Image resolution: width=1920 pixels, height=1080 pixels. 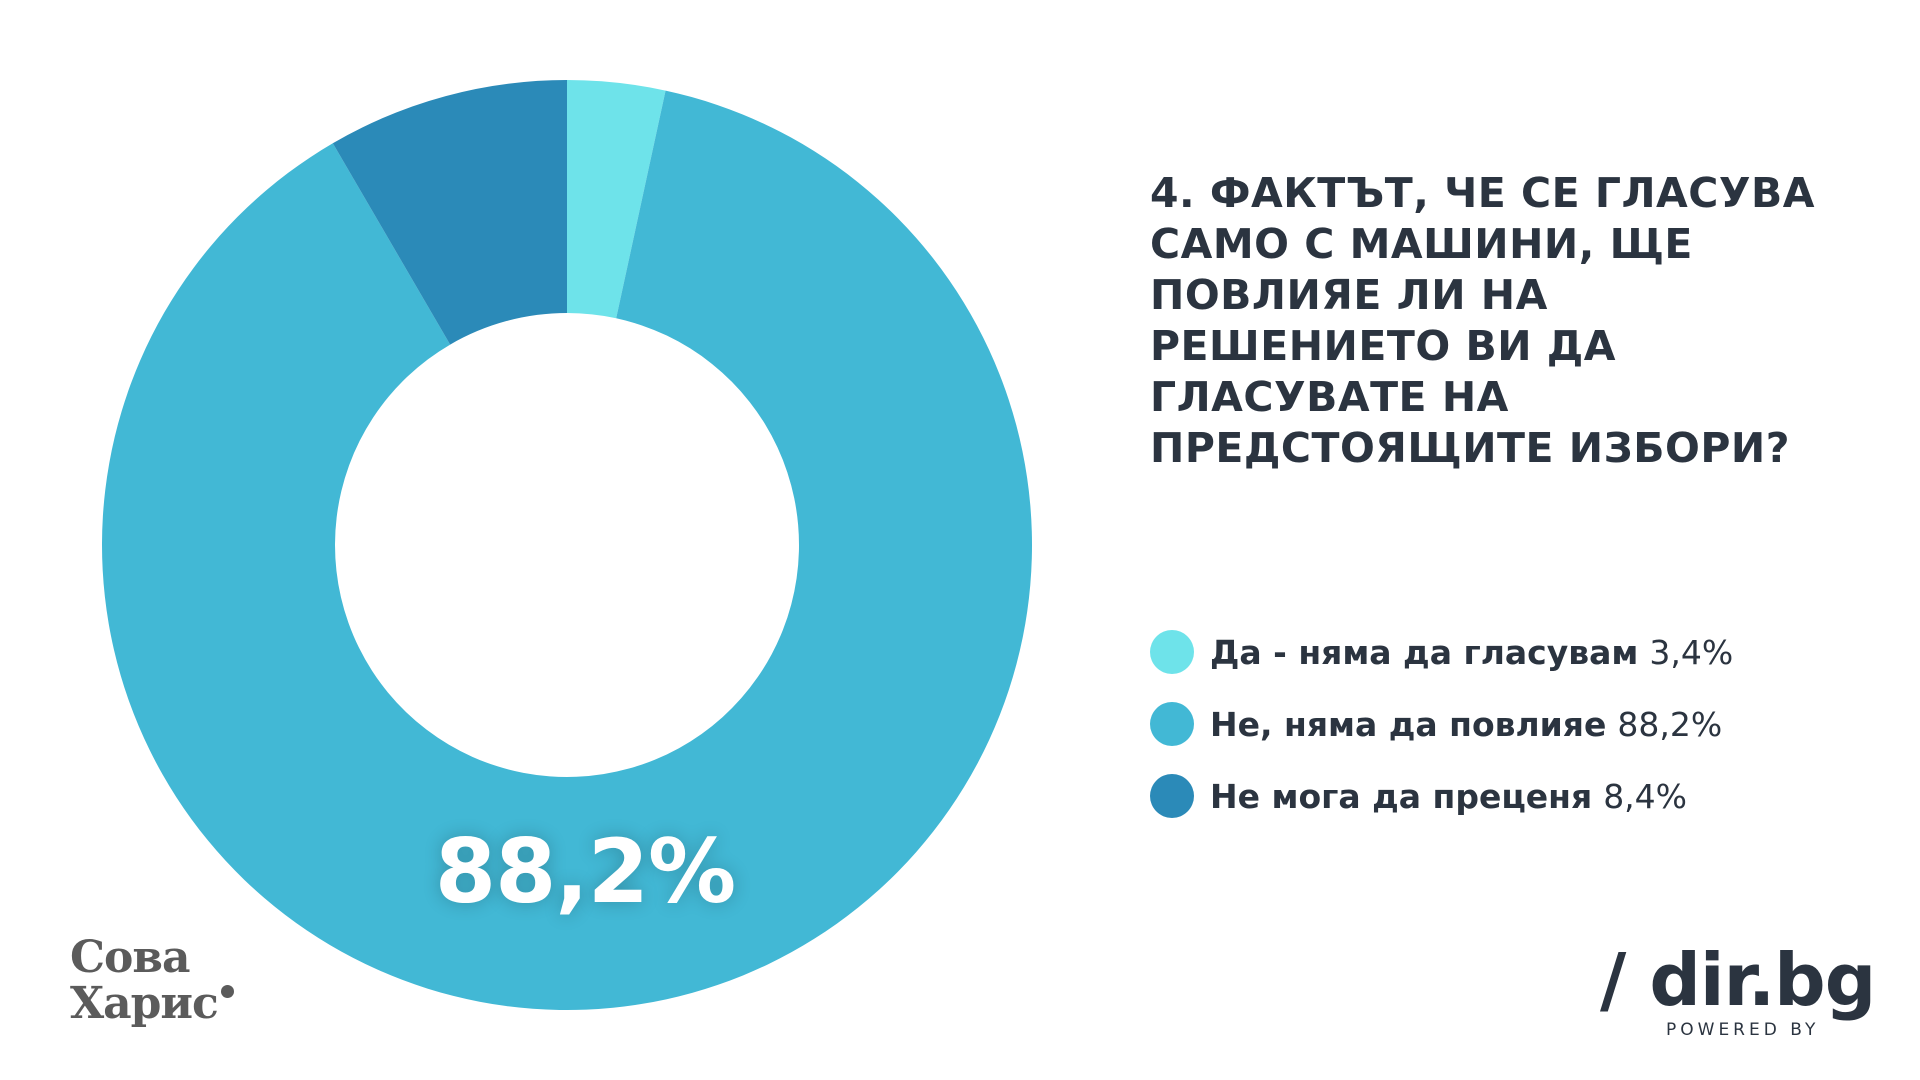 I want to click on legend-item-cant-judge: Не мога да преценя 8,4%, so click(x=1441, y=796).